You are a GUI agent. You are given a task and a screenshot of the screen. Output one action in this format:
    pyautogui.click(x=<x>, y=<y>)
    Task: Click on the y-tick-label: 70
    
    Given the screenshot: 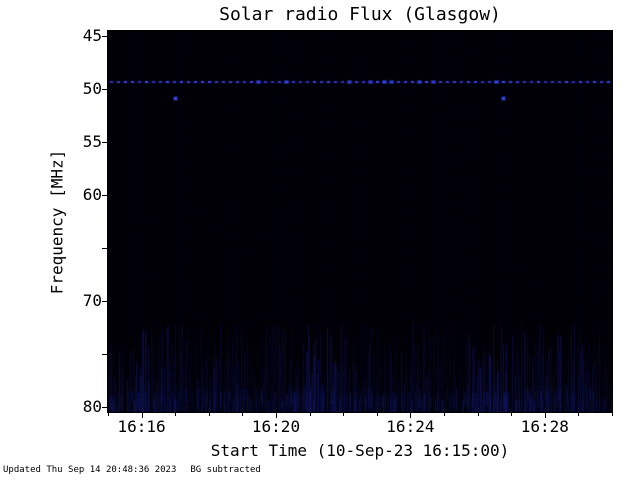 What is the action you would take?
    pyautogui.click(x=92, y=300)
    